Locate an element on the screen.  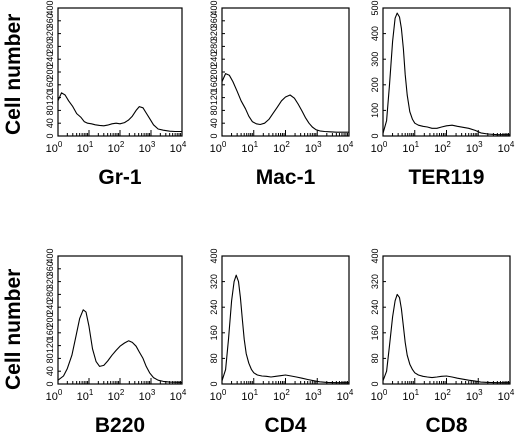
panel-5: 0 80 160 240 320 400 100 10¹ 10² 10³ 10⁴ CD4 is located at coordinates (281, 340).